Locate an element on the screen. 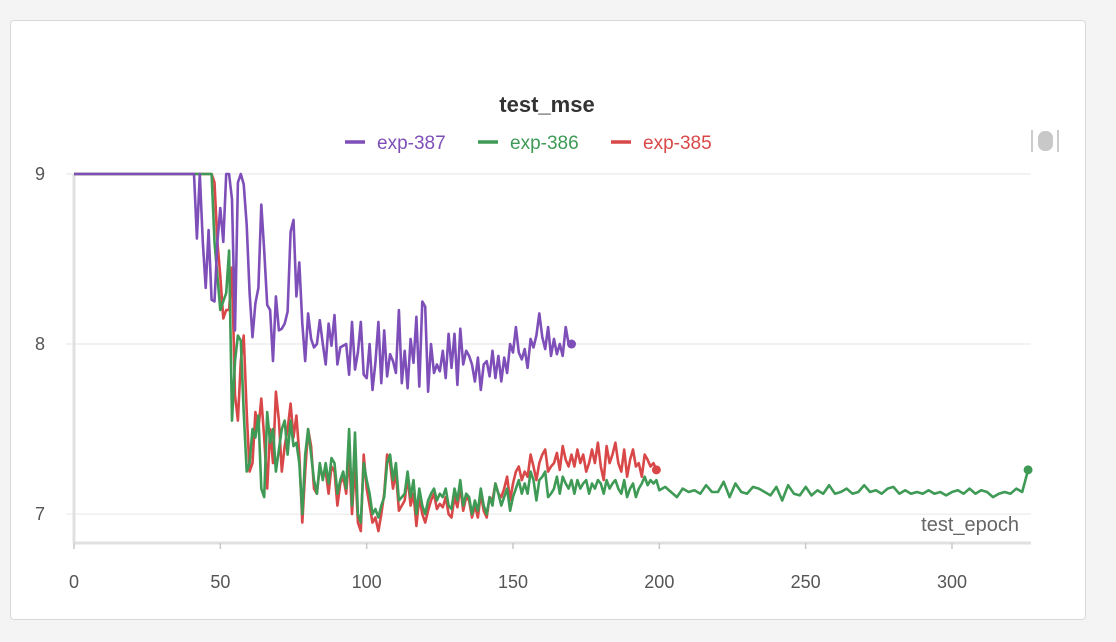 This screenshot has height=642, width=1116. legend-item-exp-387: exp-387 is located at coordinates (395, 143).